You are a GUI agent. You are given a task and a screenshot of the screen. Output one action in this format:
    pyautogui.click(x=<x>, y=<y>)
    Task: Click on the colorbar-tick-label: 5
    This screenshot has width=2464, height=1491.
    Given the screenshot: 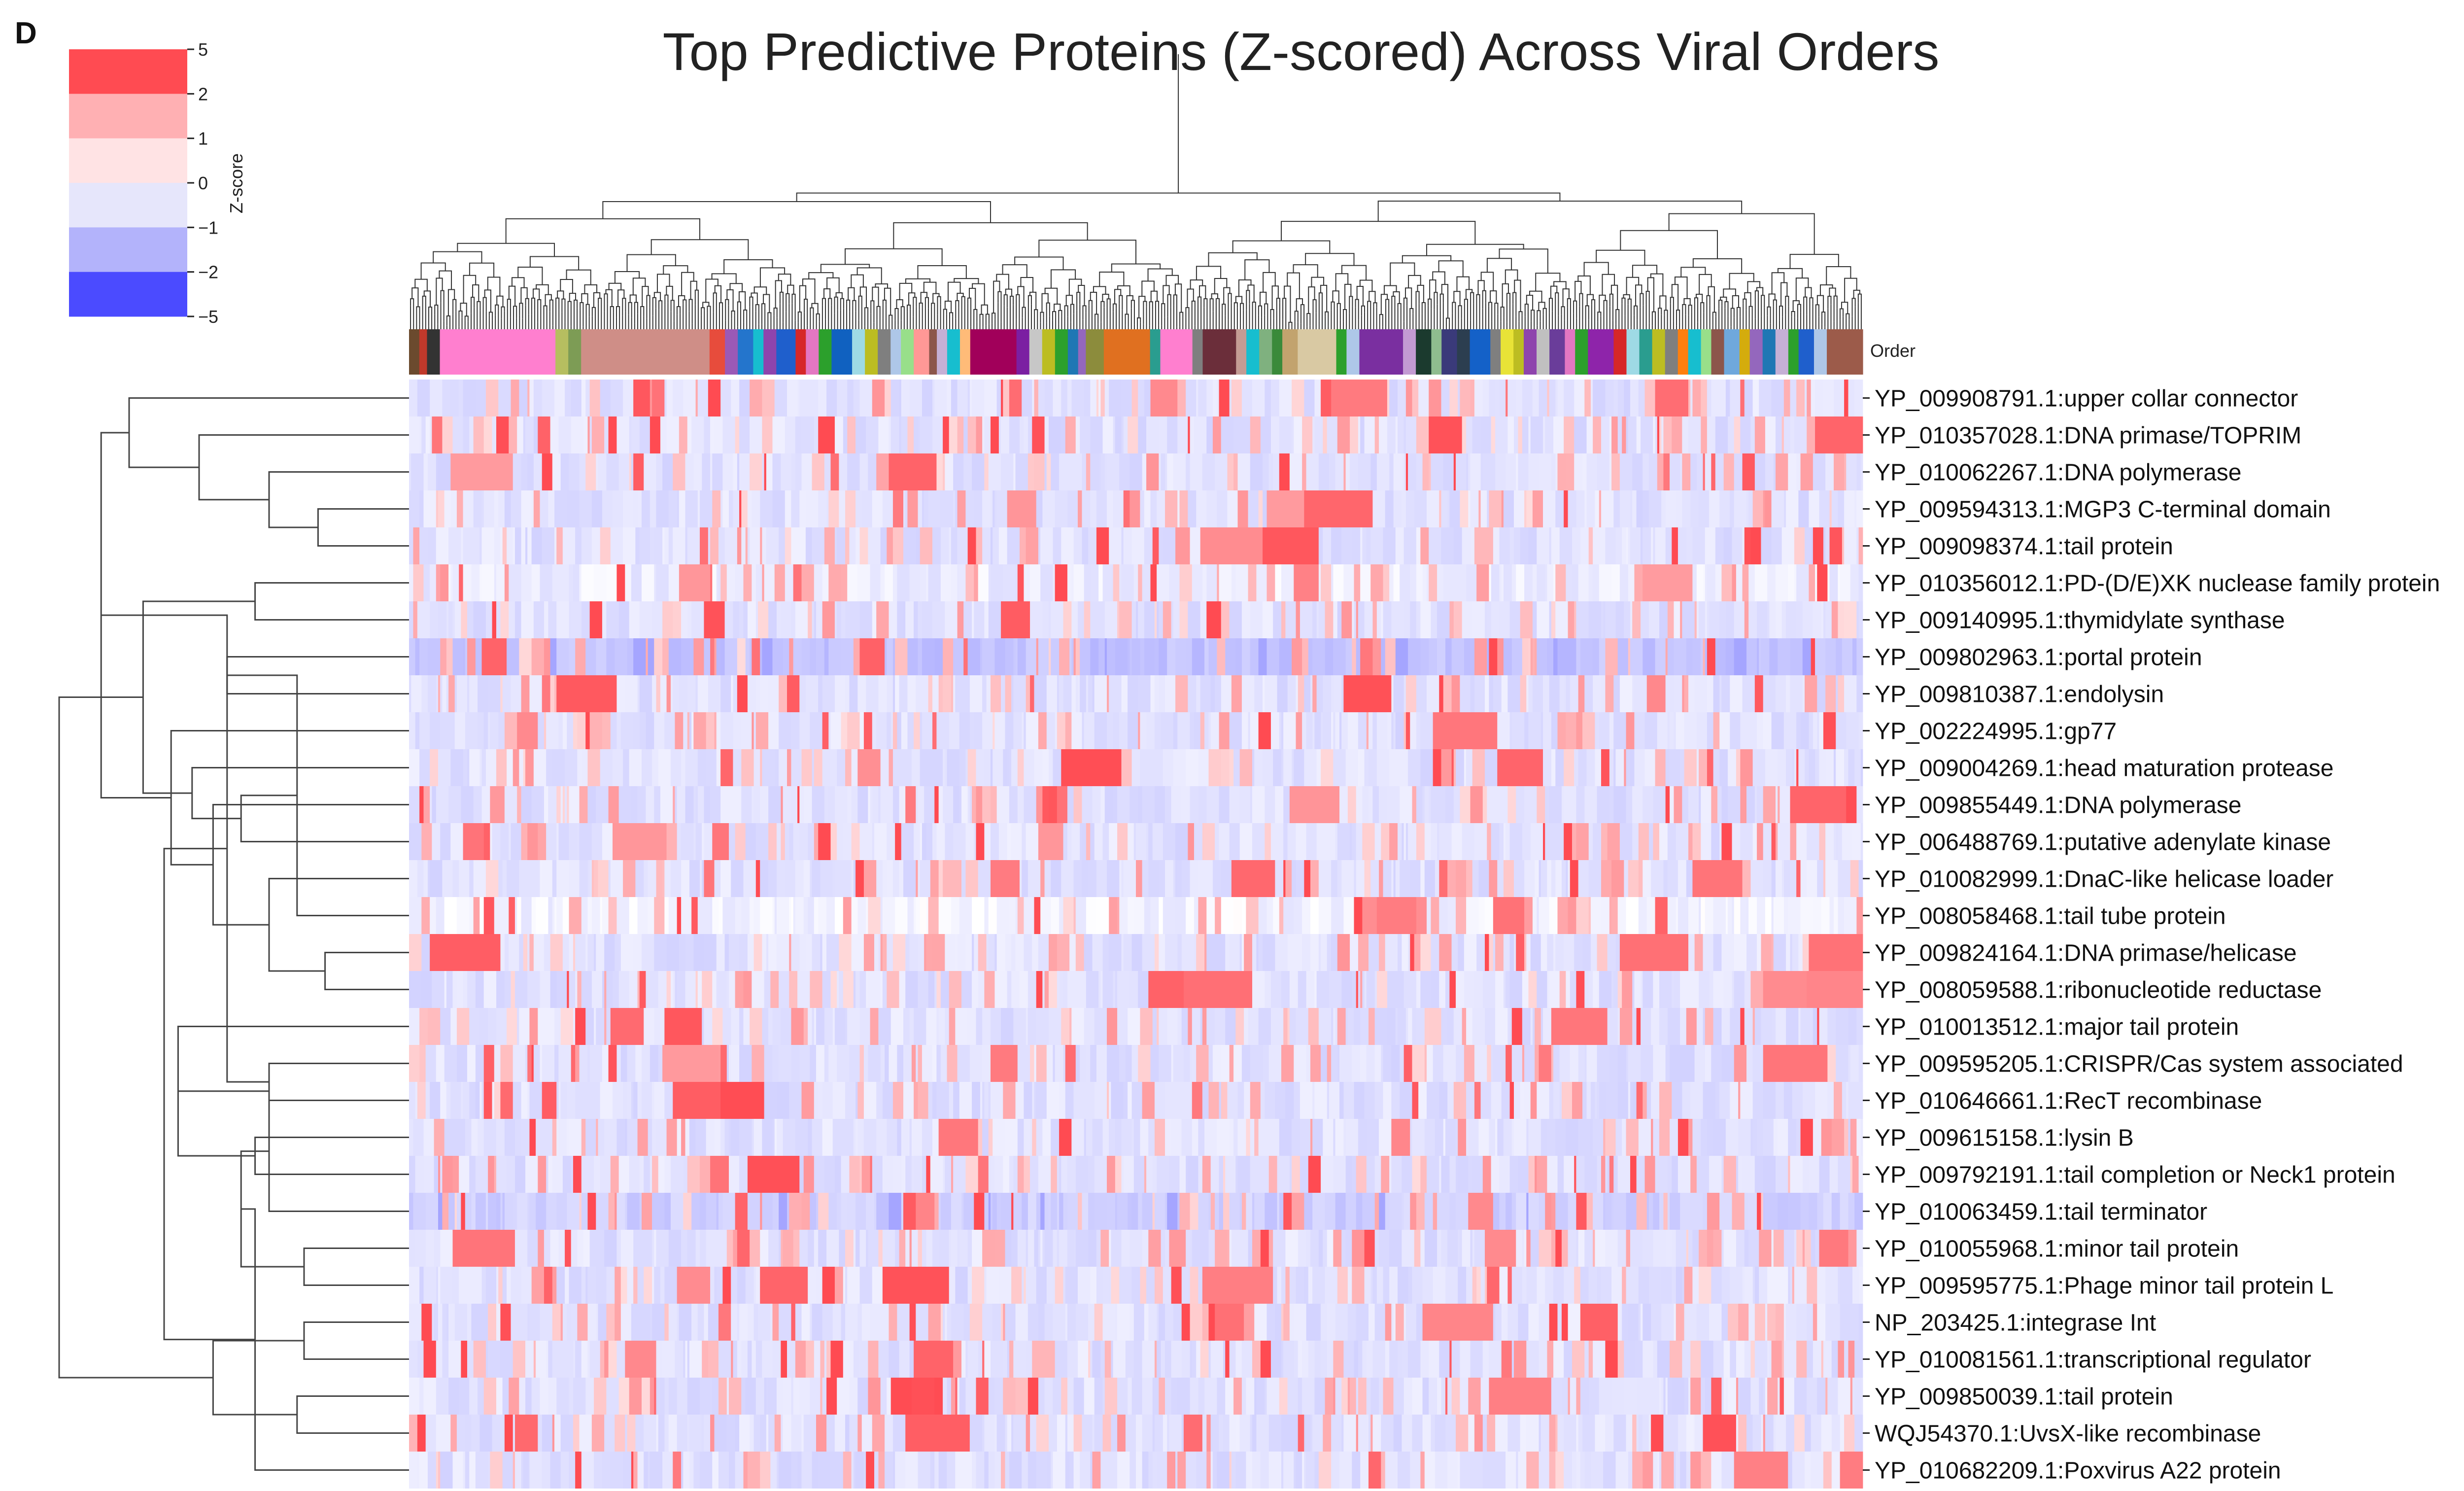 What is the action you would take?
    pyautogui.click(x=203, y=49)
    